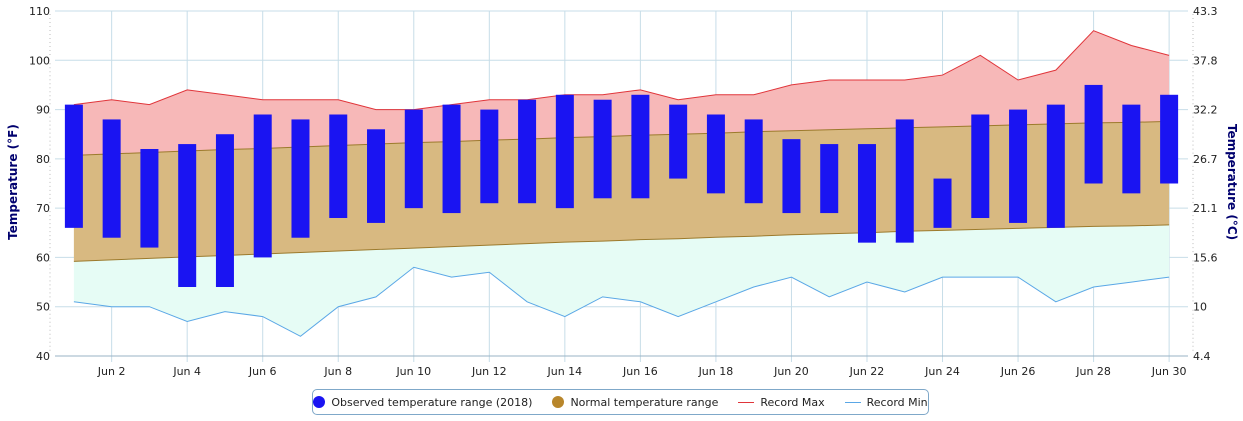  What do you see at coordinates (897, 402) in the screenshot?
I see `legend-label-record-min: Record Min` at bounding box center [897, 402].